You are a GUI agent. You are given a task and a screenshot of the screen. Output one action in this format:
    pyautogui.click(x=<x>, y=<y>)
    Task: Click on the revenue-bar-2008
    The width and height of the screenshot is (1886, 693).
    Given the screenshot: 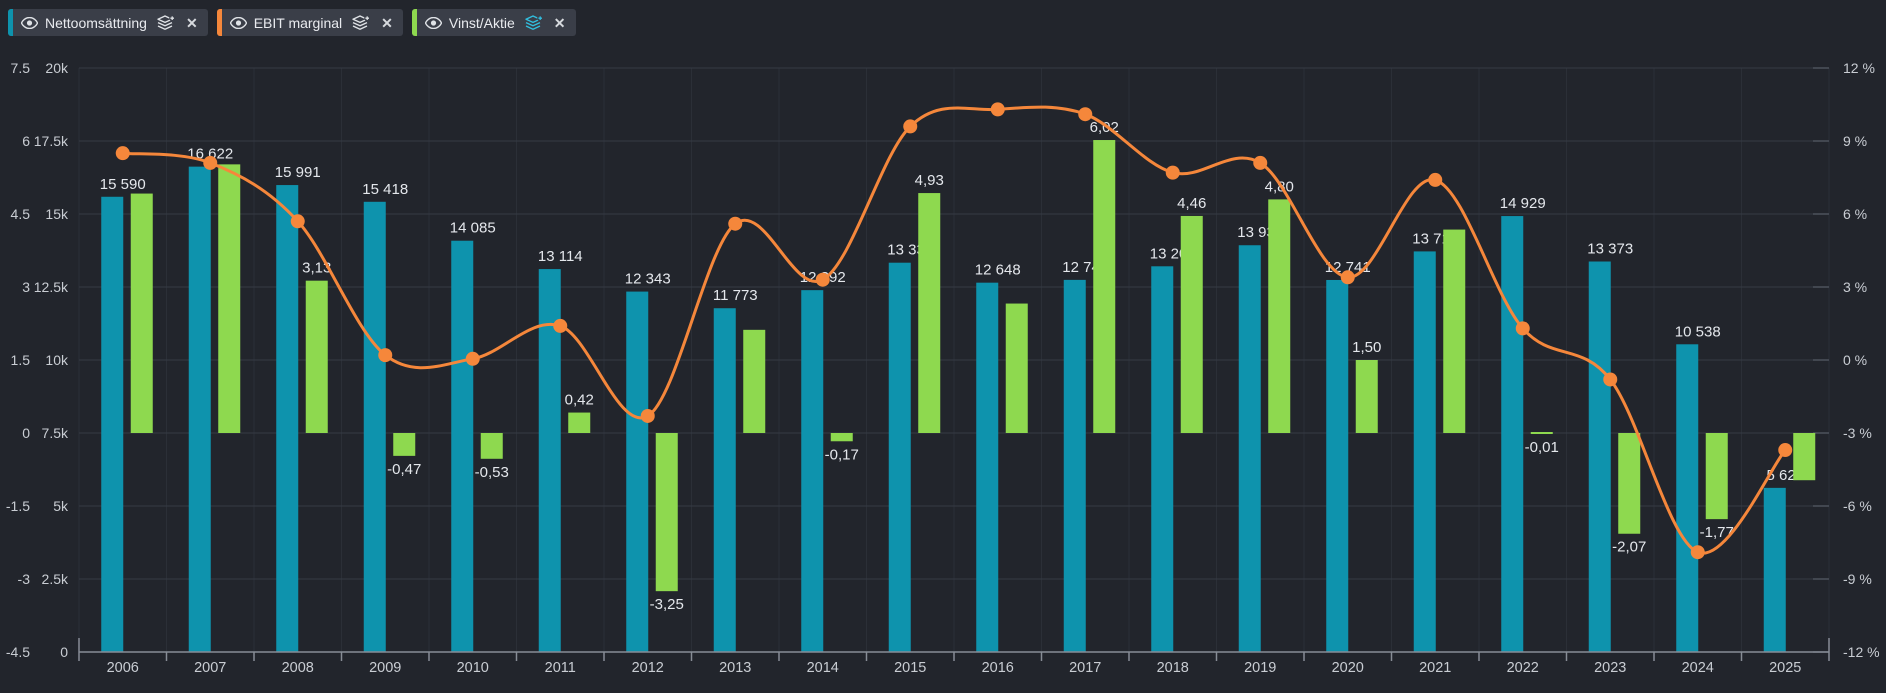 What is the action you would take?
    pyautogui.click(x=287, y=418)
    